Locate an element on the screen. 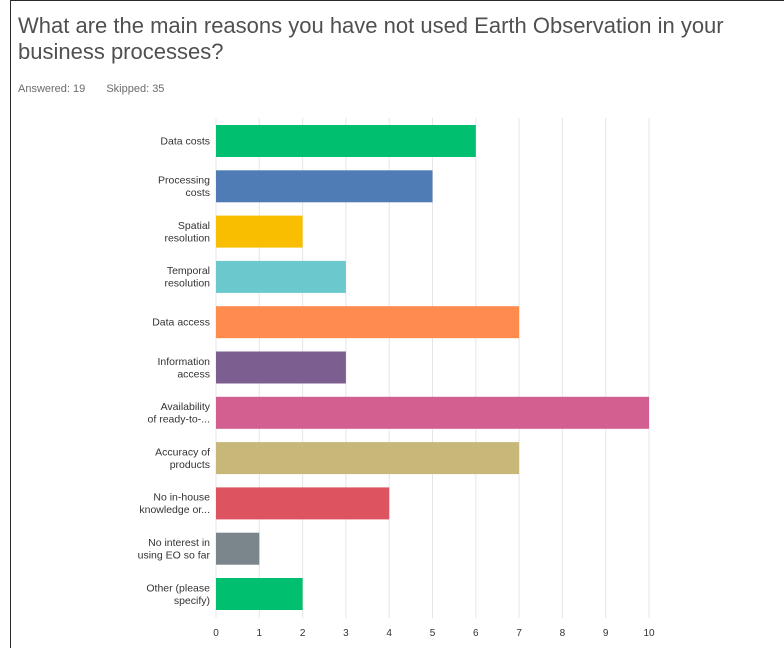  x-tick-labels: 0 1 2 3 4 5 6 7 8 9 10 is located at coordinates (434, 633).